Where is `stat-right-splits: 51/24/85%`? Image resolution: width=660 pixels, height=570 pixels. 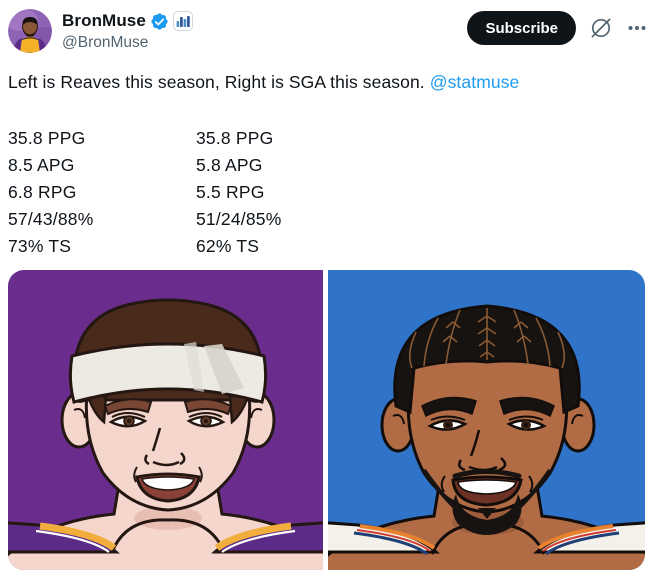
stat-right-splits: 51/24/85% is located at coordinates (239, 219).